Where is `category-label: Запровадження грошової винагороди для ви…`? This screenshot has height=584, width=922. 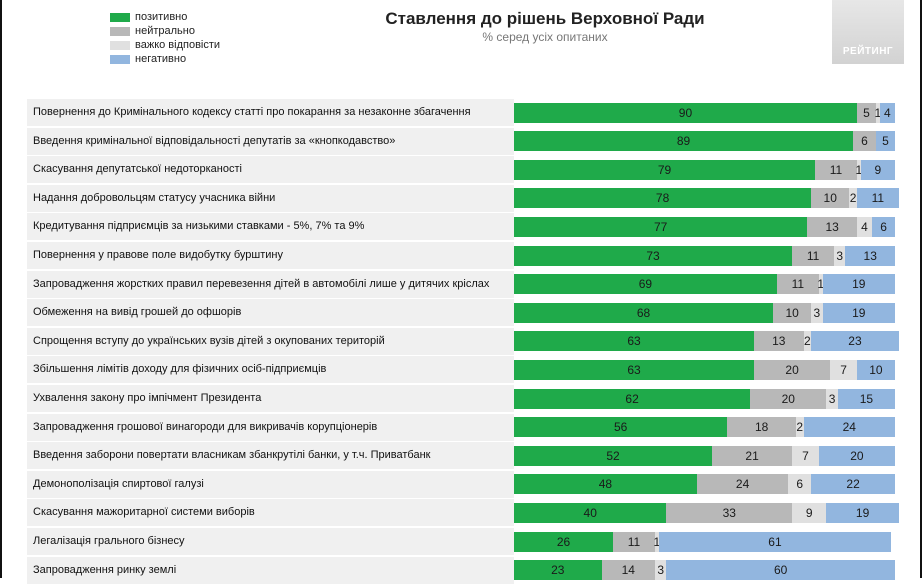 category-label: Запровадження грошової винагороди для ви… is located at coordinates (205, 426).